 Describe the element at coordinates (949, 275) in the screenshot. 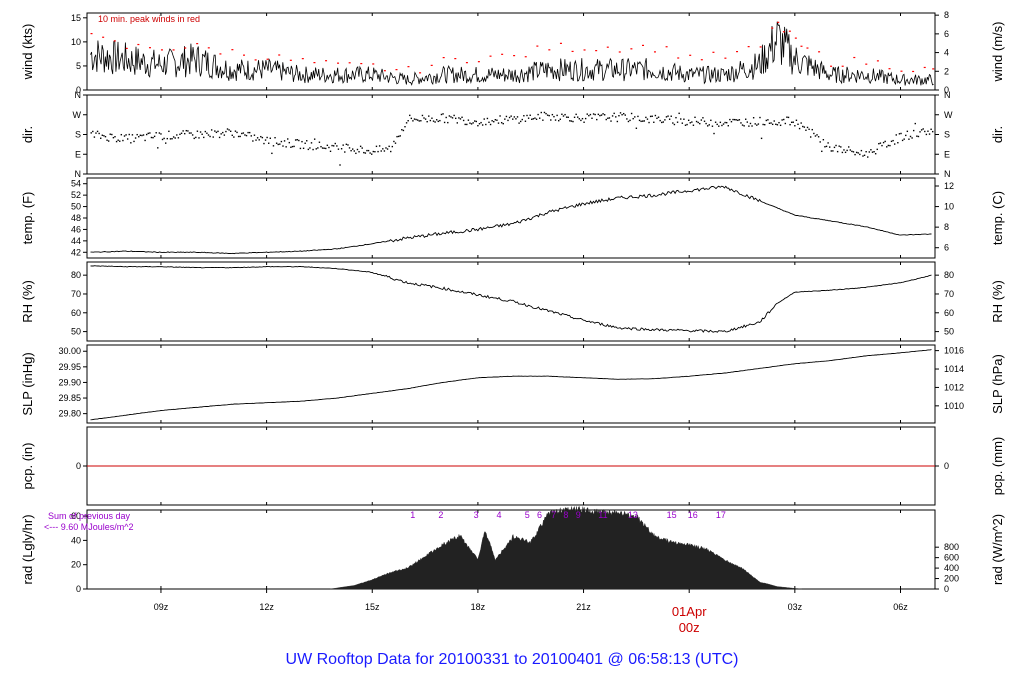

I see `rh-ytick-label-right: 80` at that location.